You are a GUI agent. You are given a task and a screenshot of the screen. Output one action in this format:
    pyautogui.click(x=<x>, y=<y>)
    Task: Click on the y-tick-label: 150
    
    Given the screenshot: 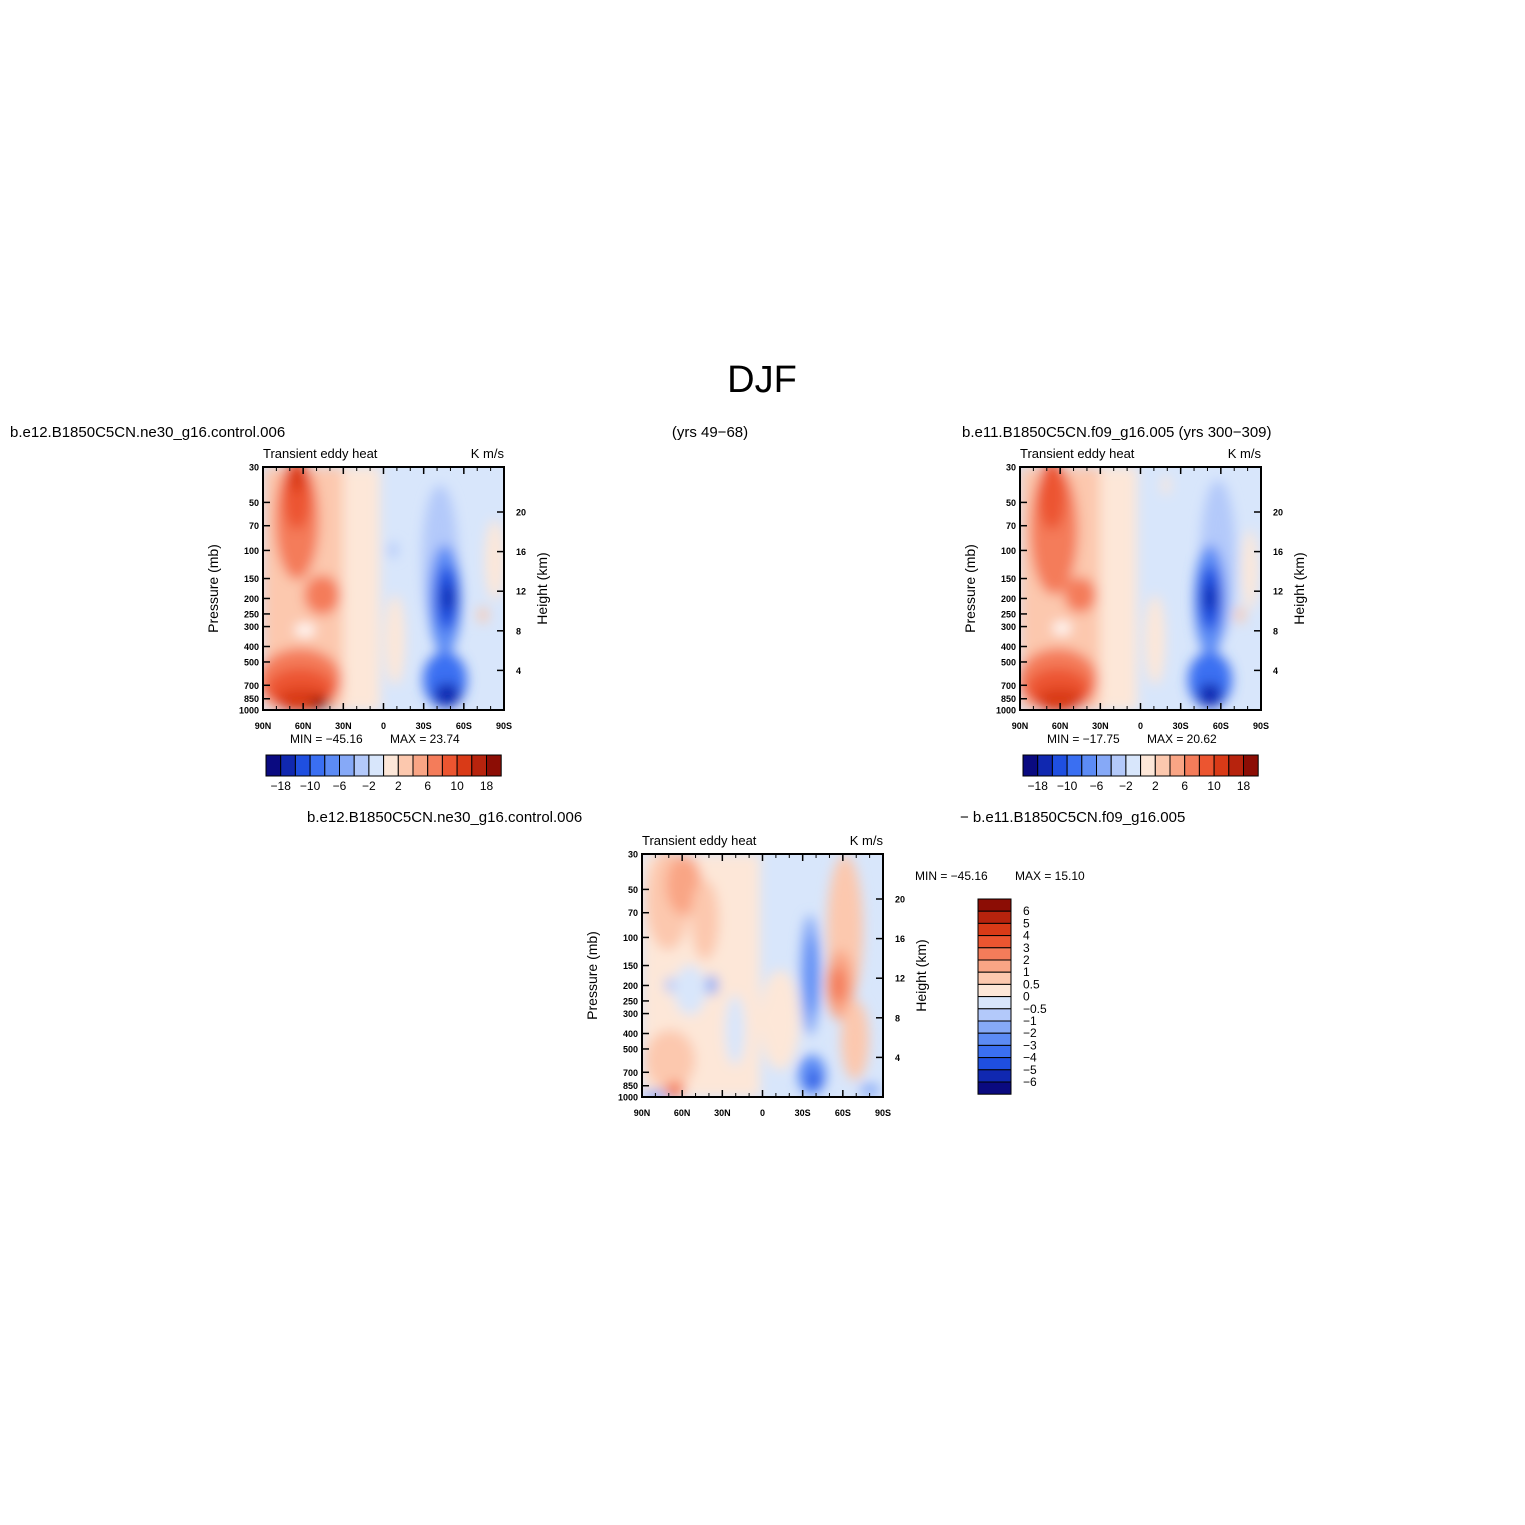 What is the action you would take?
    pyautogui.click(x=251, y=579)
    